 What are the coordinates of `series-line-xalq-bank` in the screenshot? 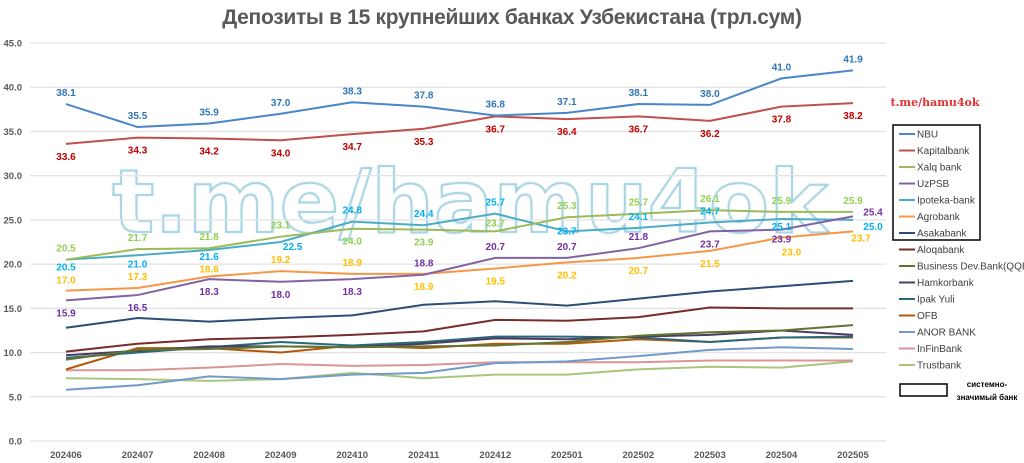 It's located at (459, 235).